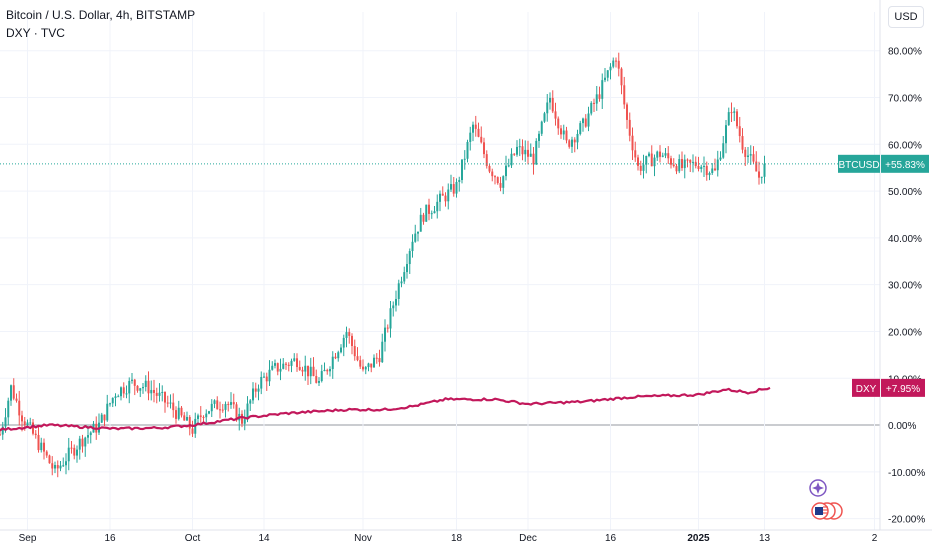 Image resolution: width=932 pixels, height=555 pixels. Describe the element at coordinates (611, 538) in the screenshot. I see `x-tick-label: 16` at that location.